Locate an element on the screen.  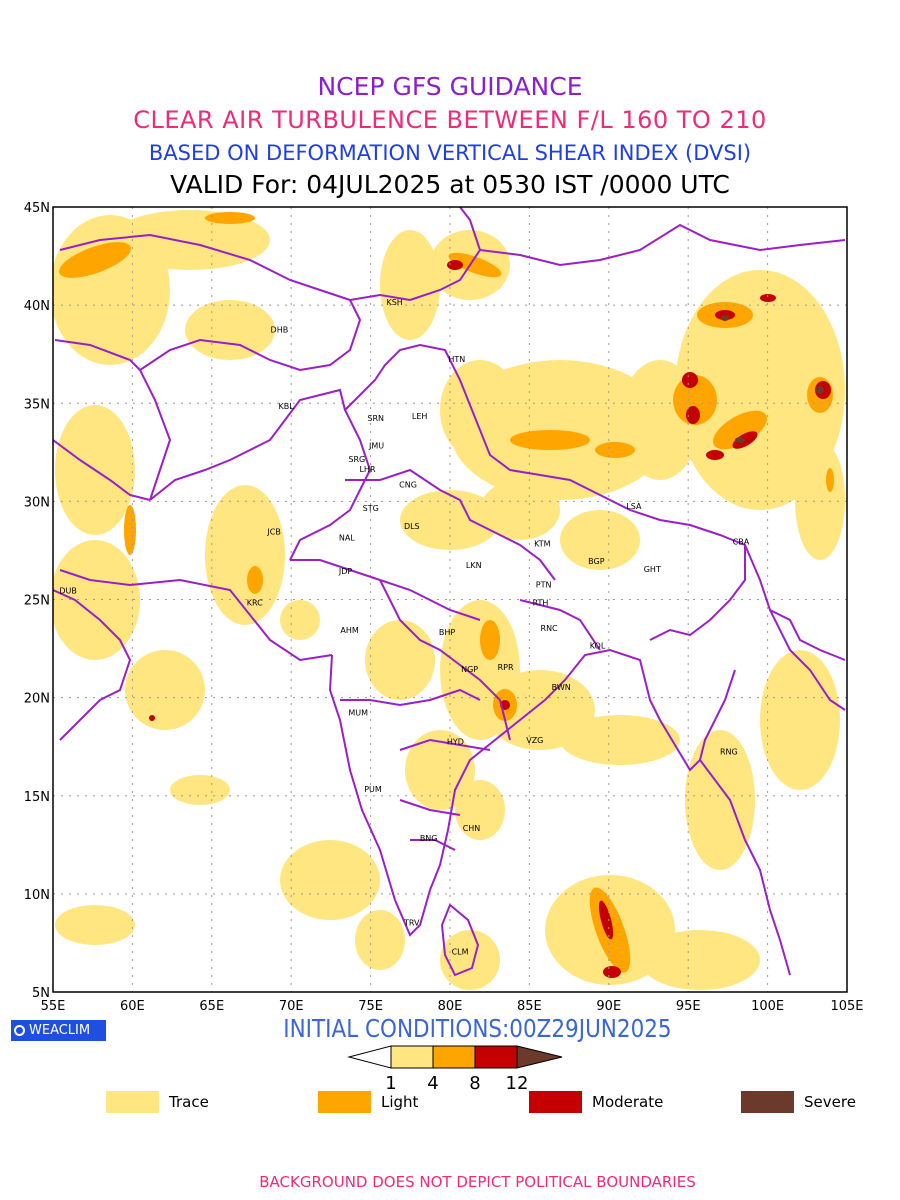
station-label-srg: SRG is located at coordinates (356, 459).